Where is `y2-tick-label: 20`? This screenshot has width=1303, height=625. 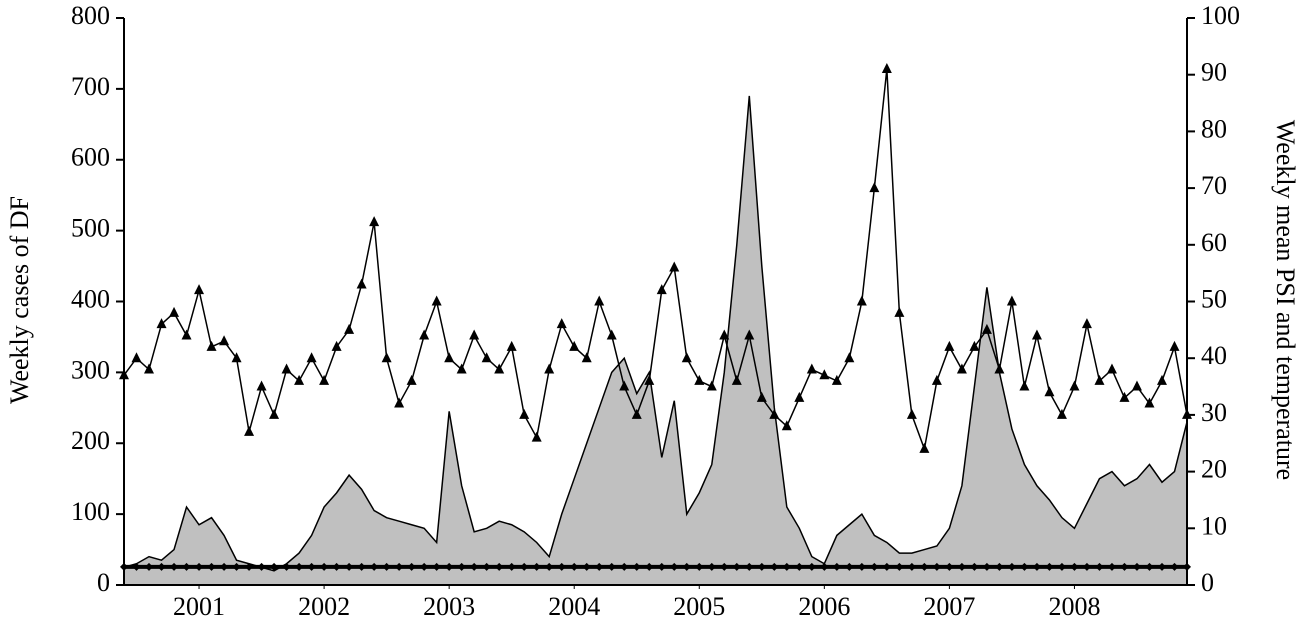
y2-tick-label: 20 is located at coordinates (1214, 469).